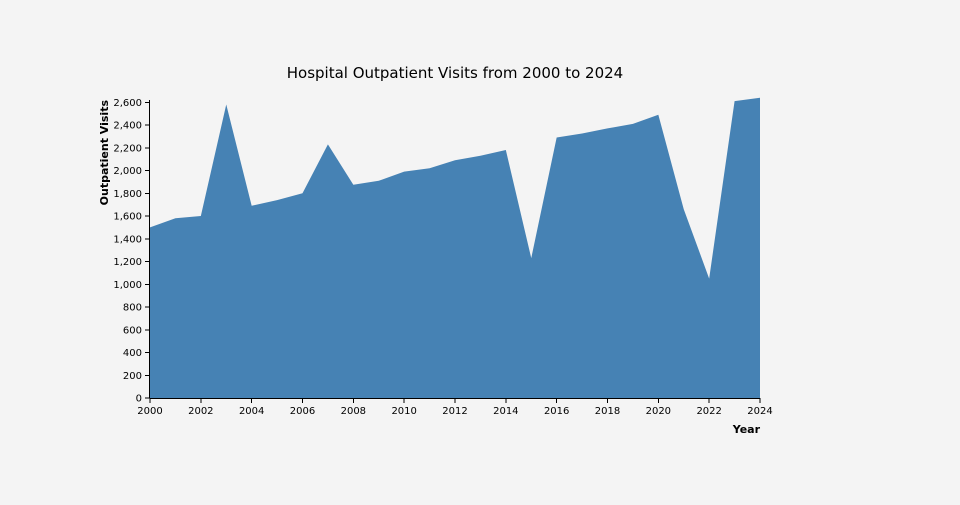 The width and height of the screenshot is (960, 505). I want to click on x-tick-label: 2012, so click(454, 411).